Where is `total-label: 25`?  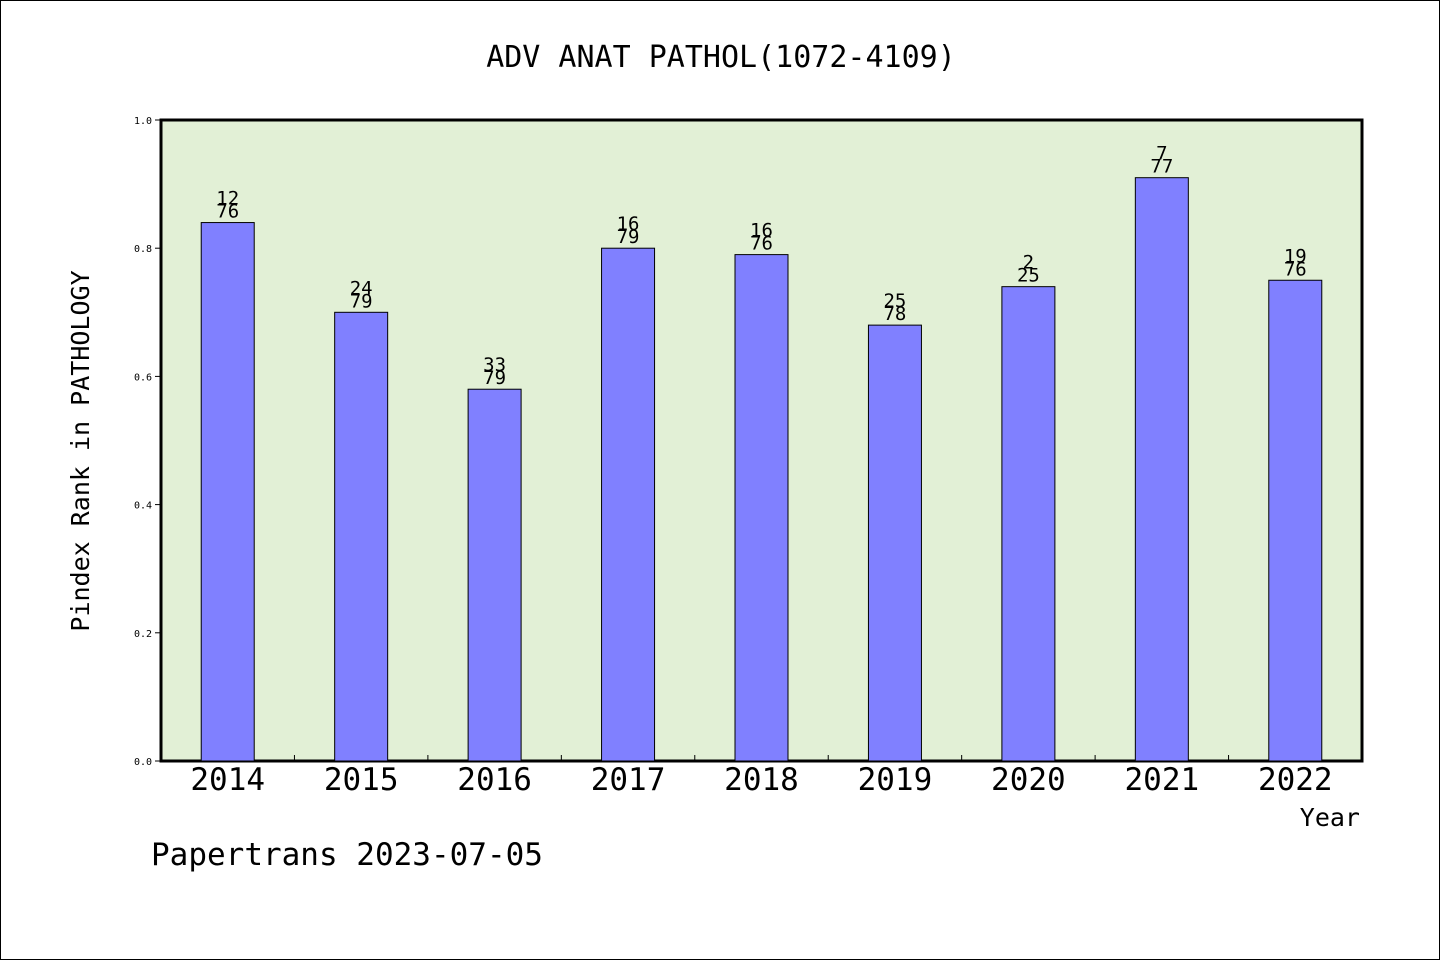 total-label: 25 is located at coordinates (1028, 276).